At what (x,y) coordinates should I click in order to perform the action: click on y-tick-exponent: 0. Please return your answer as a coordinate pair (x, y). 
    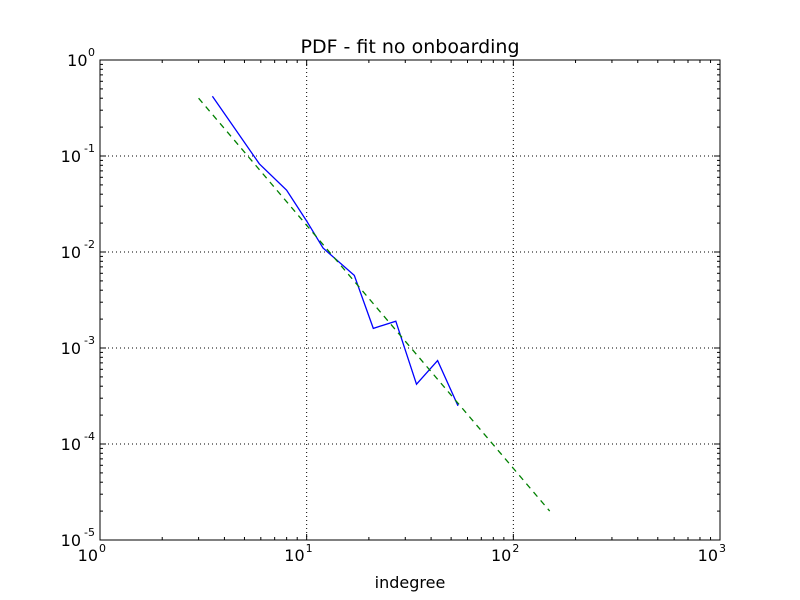
    Looking at the image, I should click on (91, 52).